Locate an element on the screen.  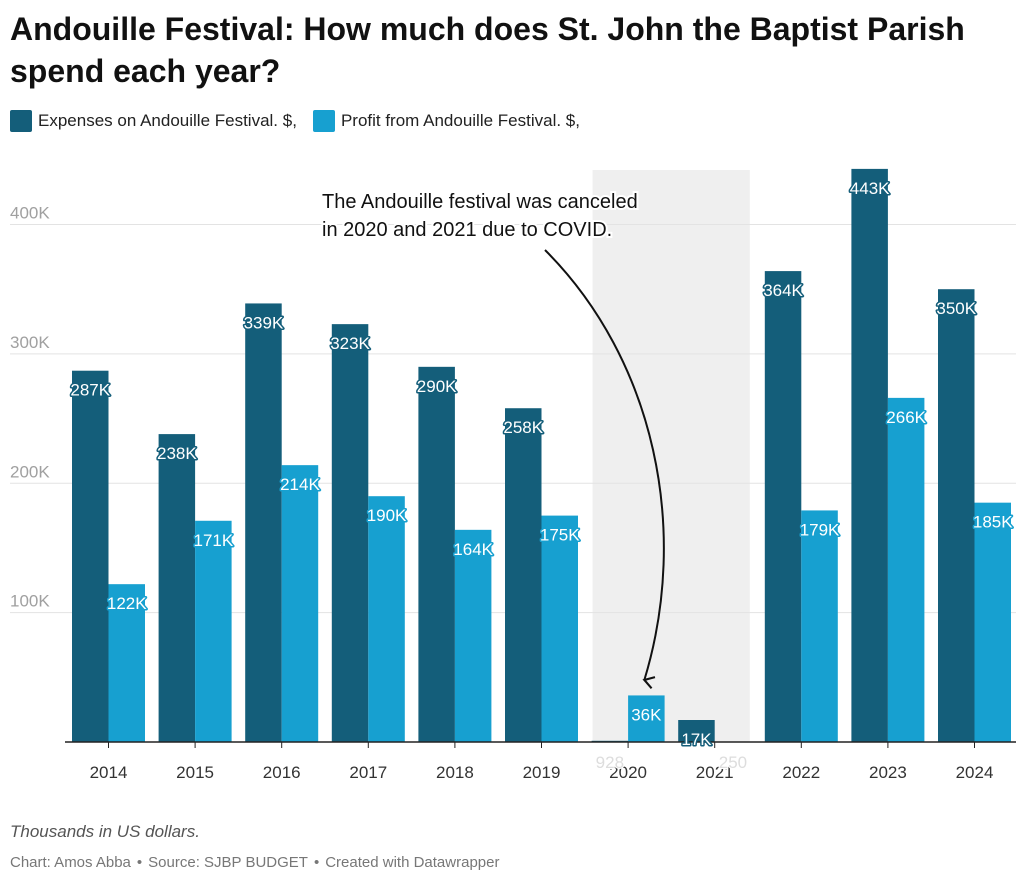
x-tick-label: 2014 is located at coordinates (109, 772).